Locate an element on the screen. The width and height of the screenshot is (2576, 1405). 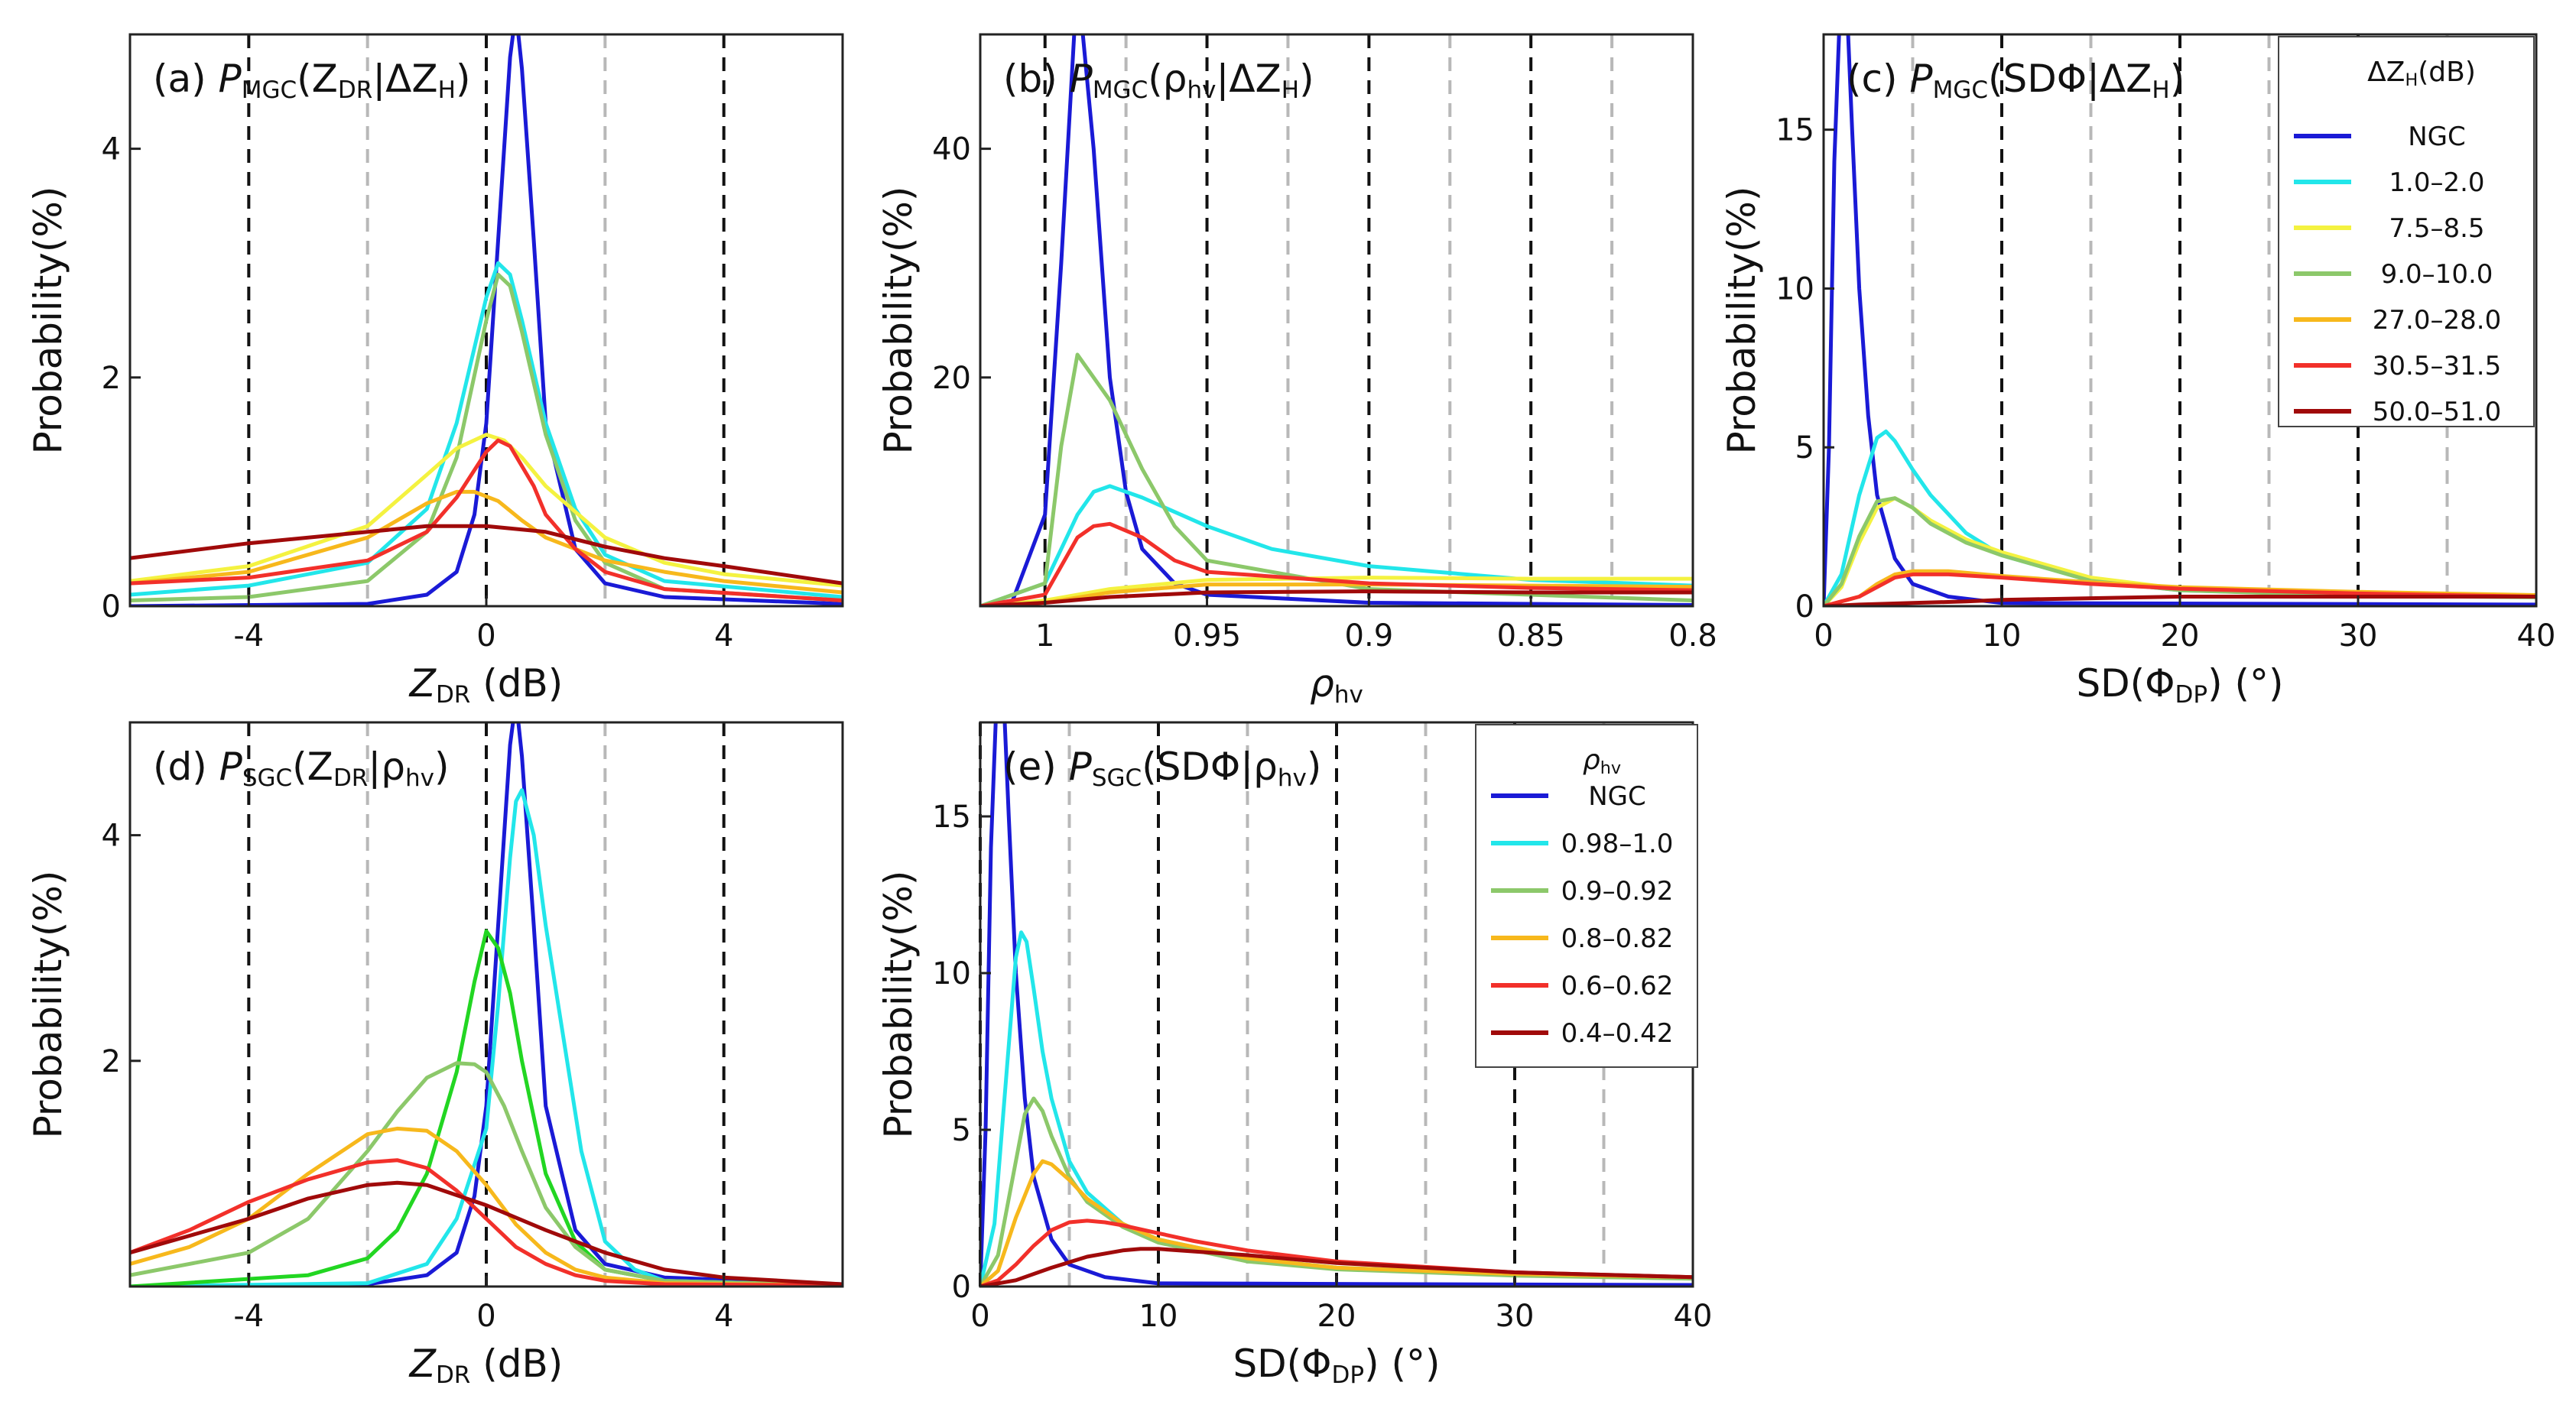
xlabel-d-part-1: DR is located at coordinates (453, 1375).